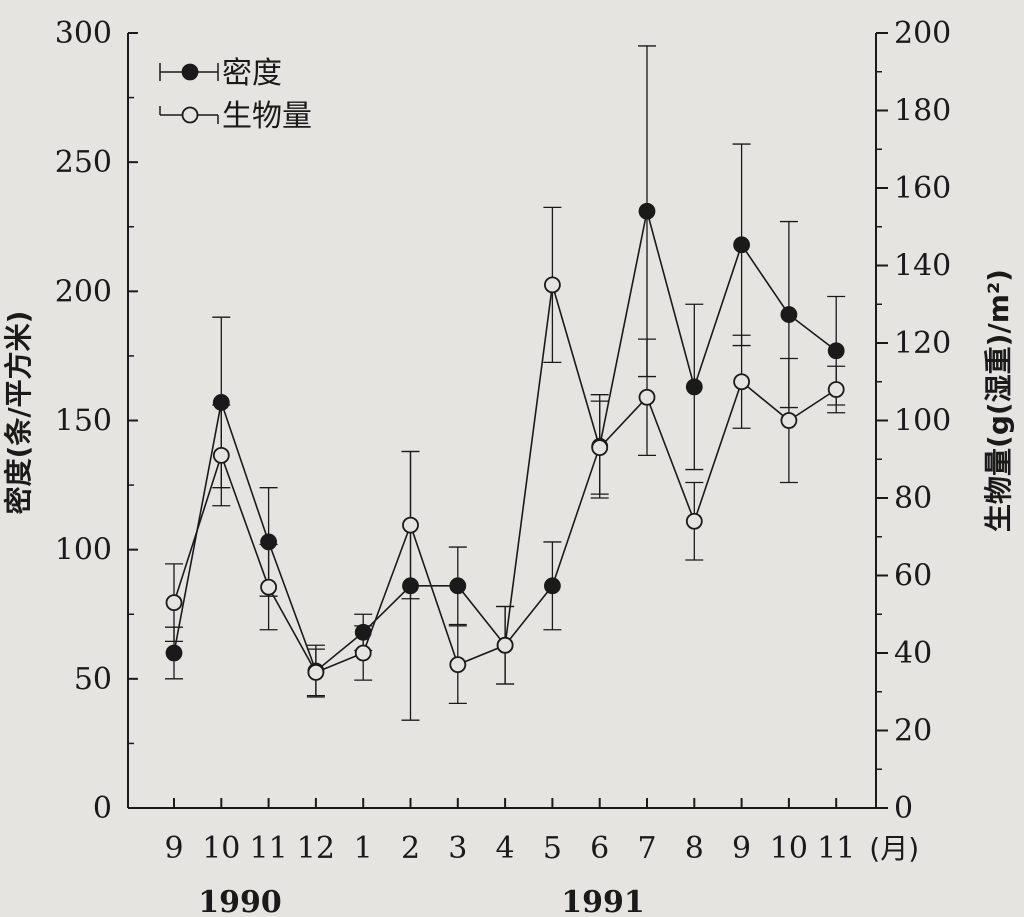 This screenshot has height=917, width=1024. What do you see at coordinates (894, 848) in the screenshot?
I see `x-unit-label: (月)` at bounding box center [894, 848].